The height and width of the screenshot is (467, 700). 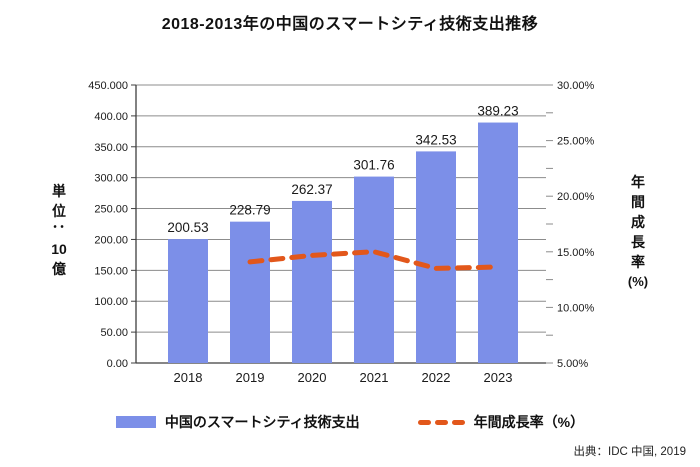 I want to click on left-axis-tick-label: 100.00, so click(x=111, y=302).